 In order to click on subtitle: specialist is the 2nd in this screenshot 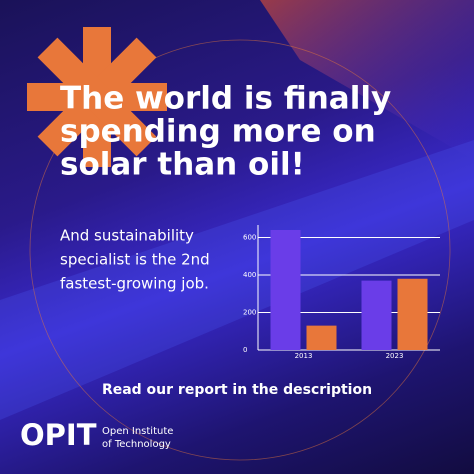, I will do `click(135, 260)`.